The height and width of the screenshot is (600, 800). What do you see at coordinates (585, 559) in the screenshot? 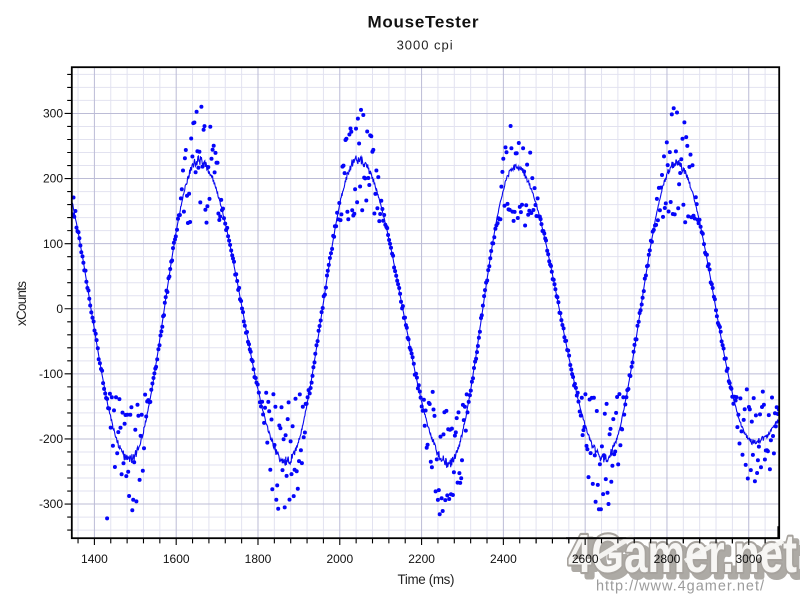
I see `svg-text: 2600` at bounding box center [585, 559].